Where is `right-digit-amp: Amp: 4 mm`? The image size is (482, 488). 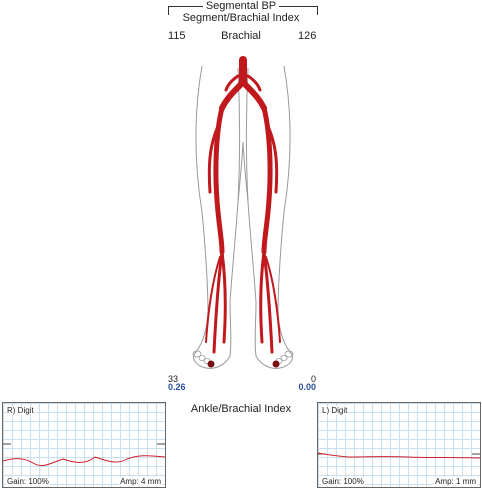
right-digit-amp: Amp: 4 mm is located at coordinates (140, 481).